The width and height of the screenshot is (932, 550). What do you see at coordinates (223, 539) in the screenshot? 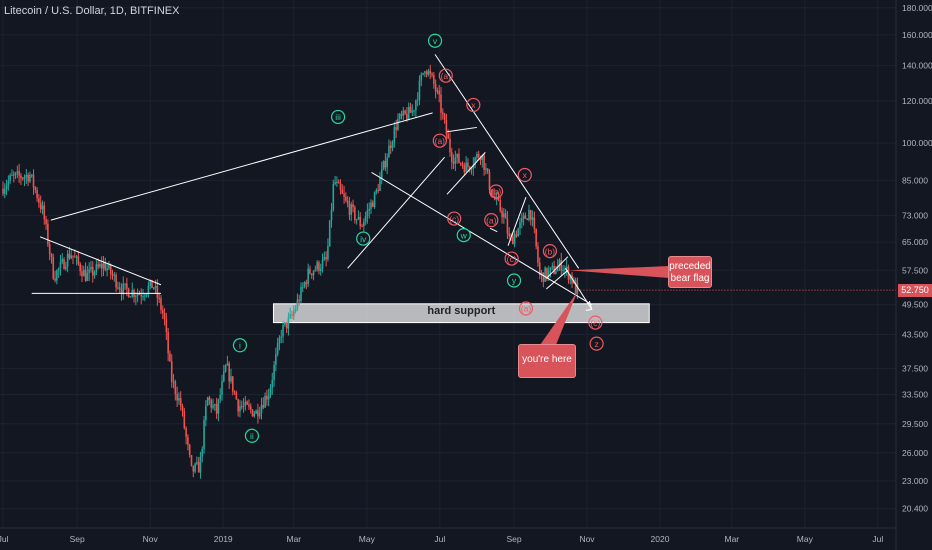
I see `time-axis-tick-label: 2019` at bounding box center [223, 539].